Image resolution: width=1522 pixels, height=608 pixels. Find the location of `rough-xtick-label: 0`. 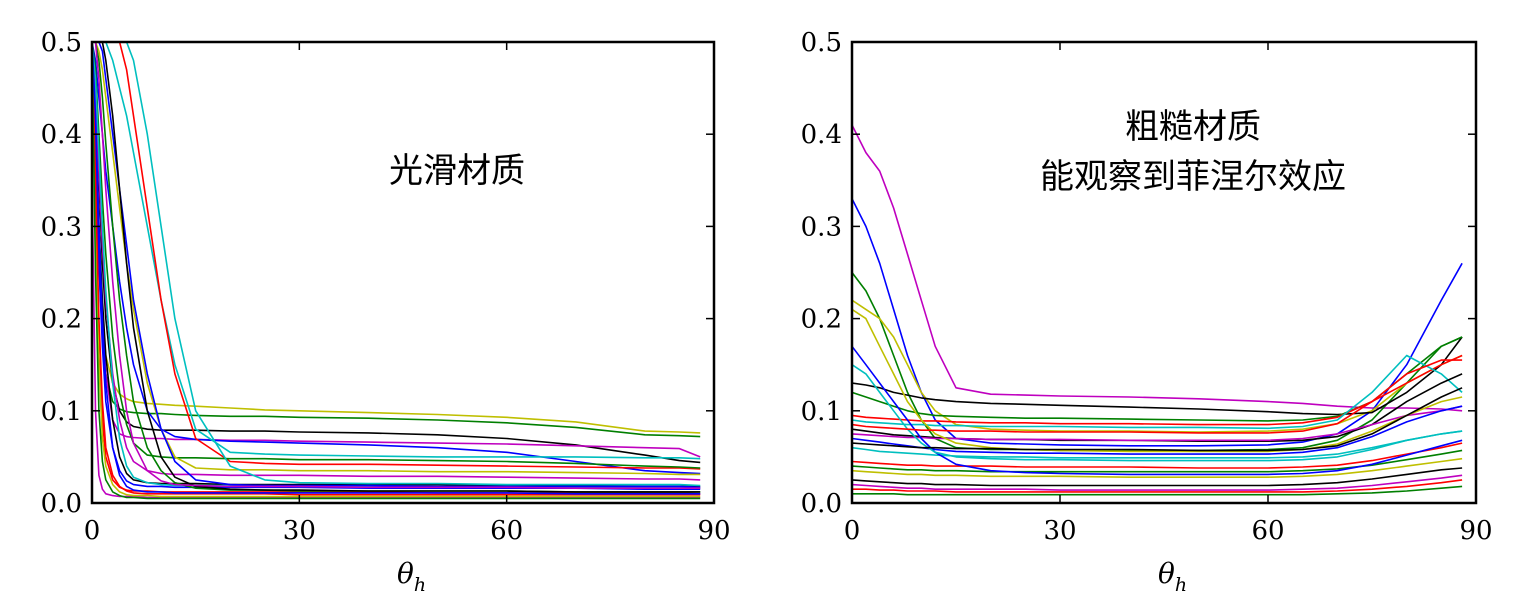

rough-xtick-label: 0 is located at coordinates (852, 531).